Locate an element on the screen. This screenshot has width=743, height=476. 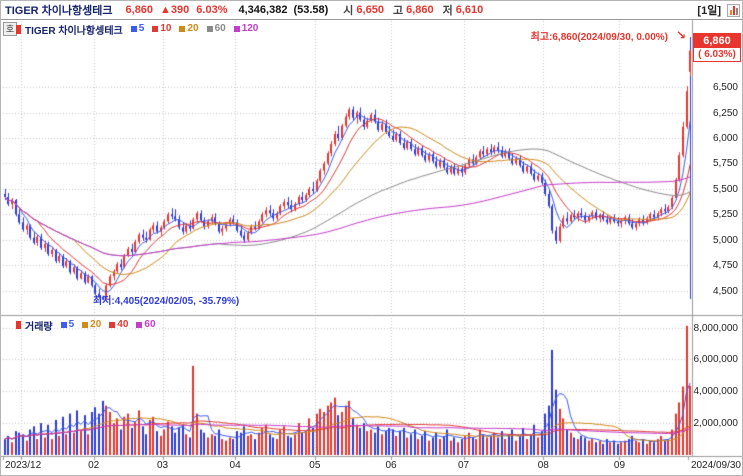
volume-ratio: (53.58) is located at coordinates (311, 10).